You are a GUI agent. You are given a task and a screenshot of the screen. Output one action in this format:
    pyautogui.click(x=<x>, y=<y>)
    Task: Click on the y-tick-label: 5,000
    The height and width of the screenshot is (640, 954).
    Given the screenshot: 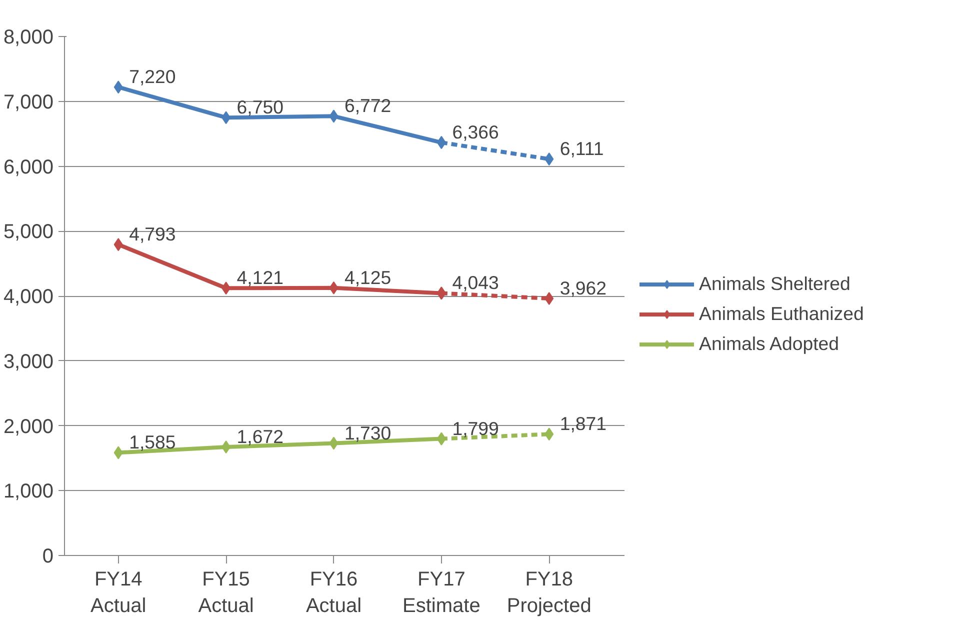 What is the action you would take?
    pyautogui.click(x=28, y=232)
    